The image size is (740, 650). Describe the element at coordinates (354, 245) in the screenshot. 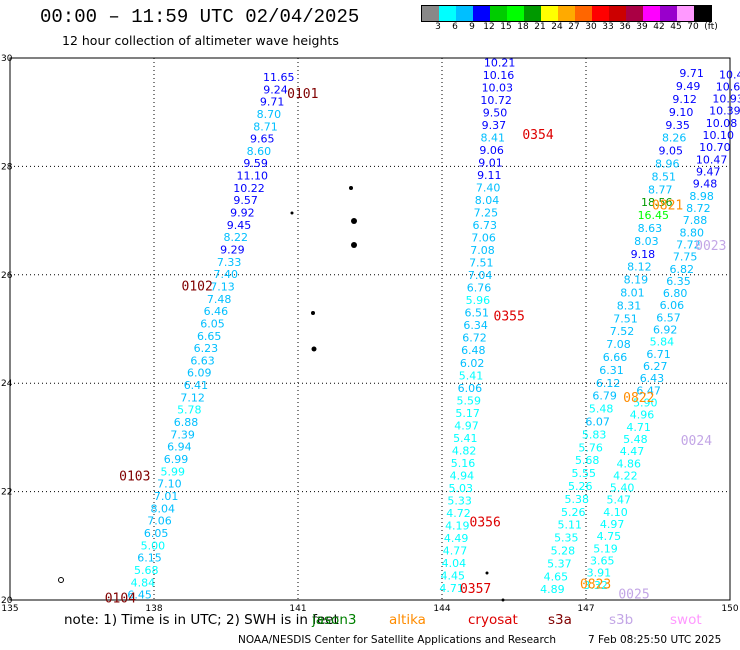

I see `island` at that location.